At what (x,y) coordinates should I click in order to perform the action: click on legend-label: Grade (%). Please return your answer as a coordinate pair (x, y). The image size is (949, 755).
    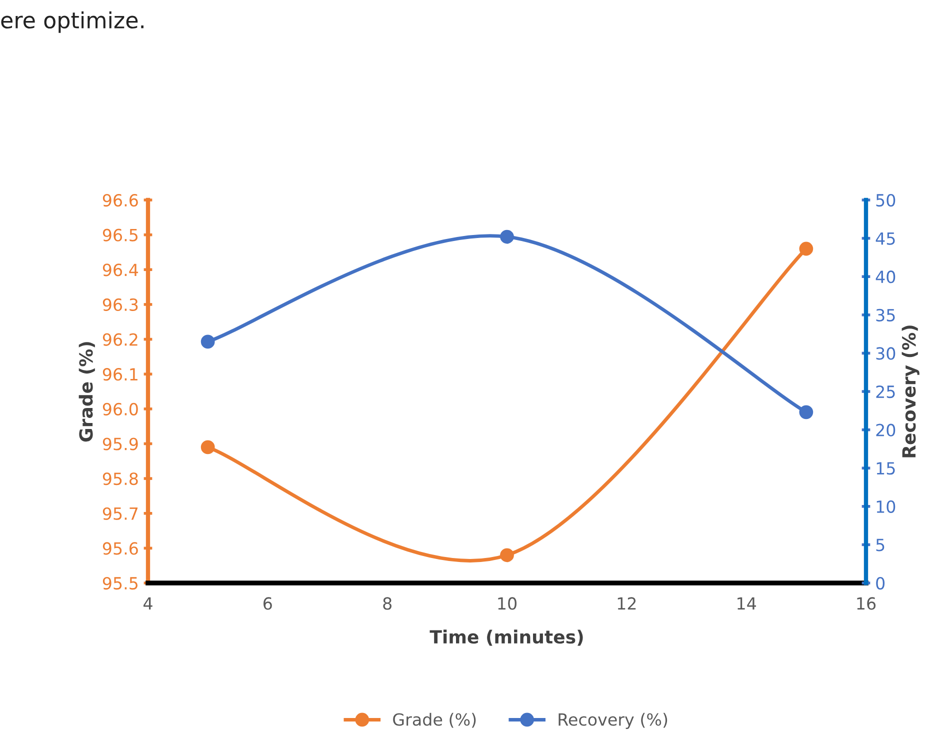
    Looking at the image, I should click on (434, 720).